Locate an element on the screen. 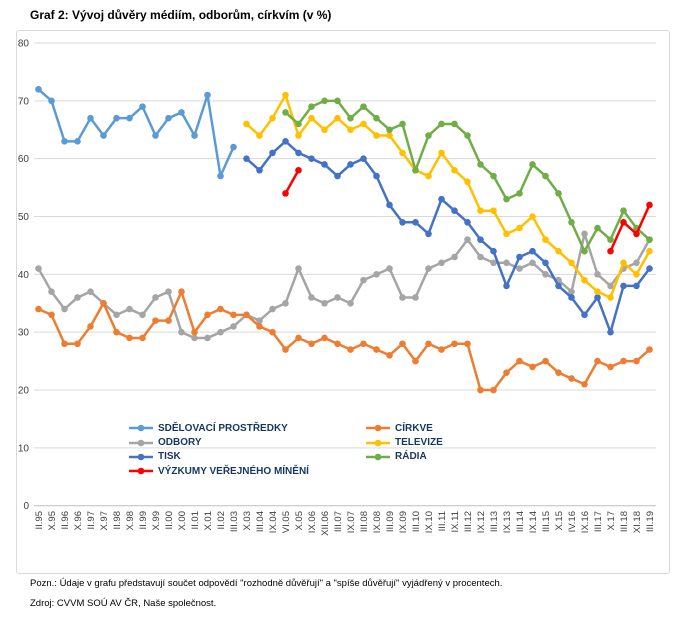  series-line-sd-lovac-prost-edky is located at coordinates (136, 133).